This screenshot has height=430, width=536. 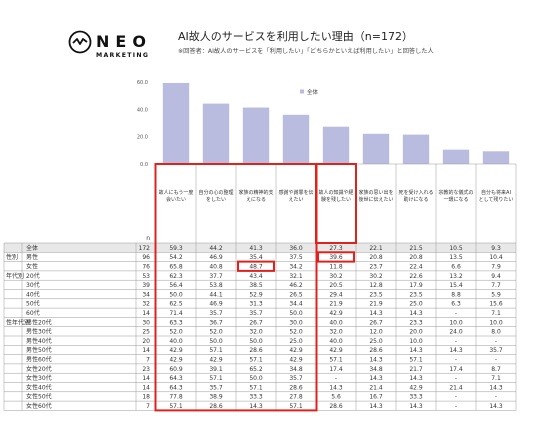 I want to click on row-n: 34, so click(x=146, y=294).